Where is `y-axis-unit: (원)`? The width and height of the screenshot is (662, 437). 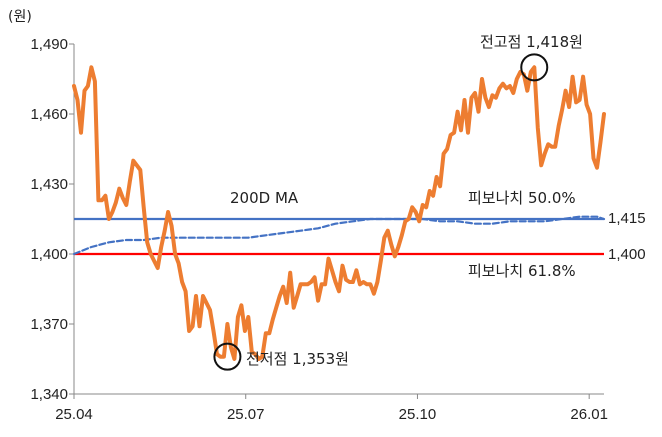
y-axis-unit: (원) is located at coordinates (20, 17).